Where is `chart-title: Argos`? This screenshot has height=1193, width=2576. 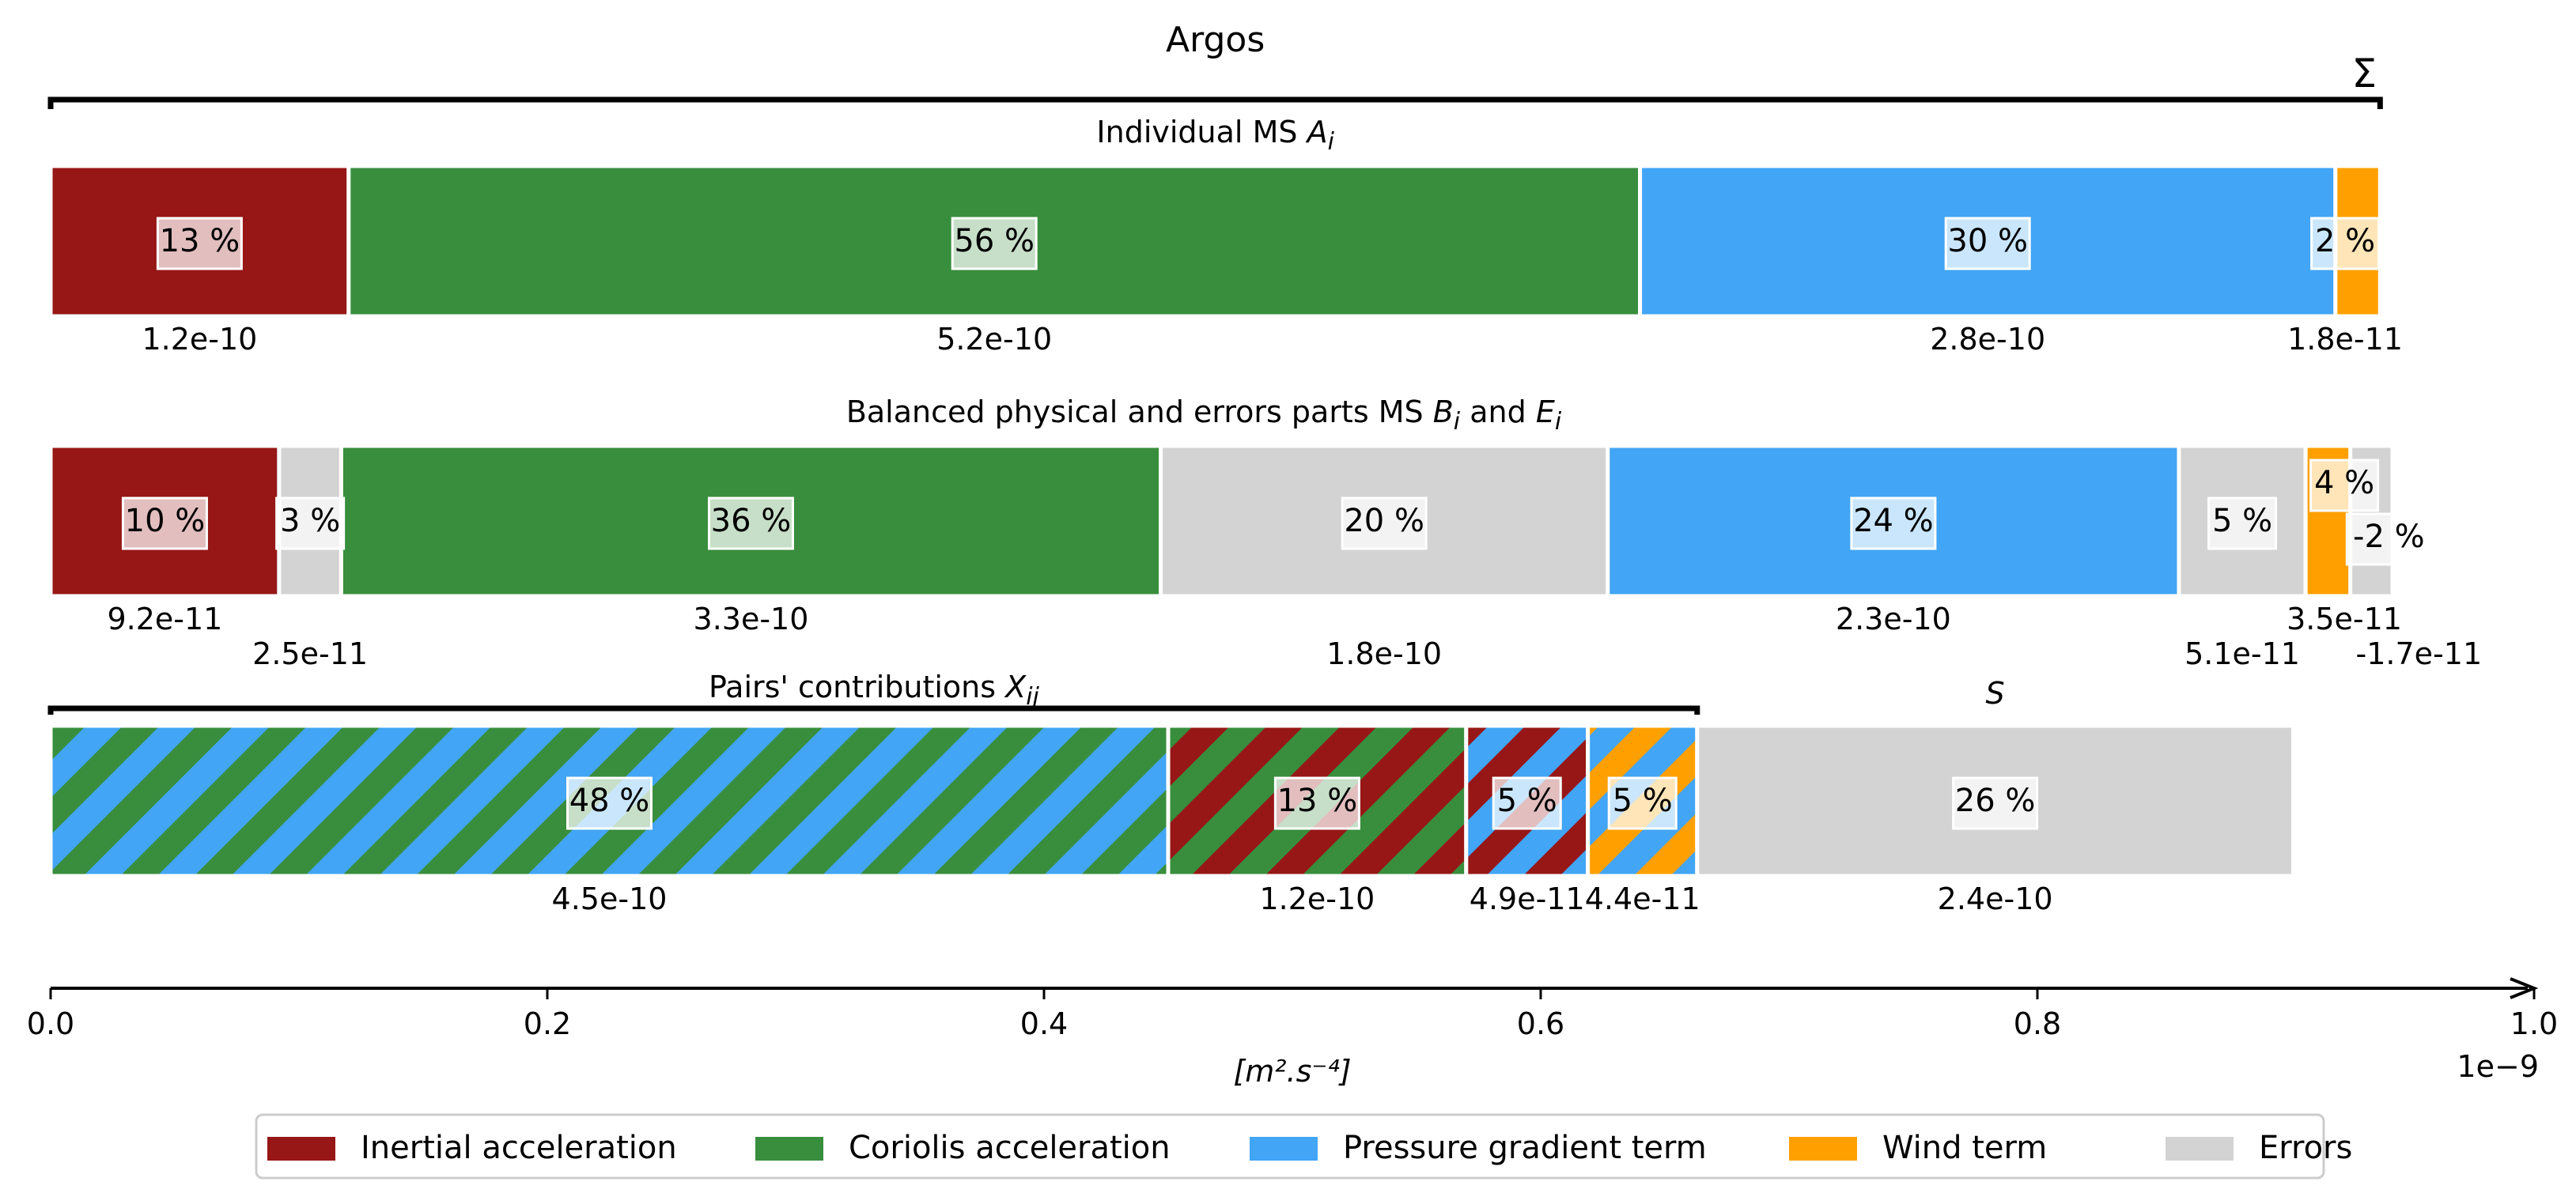
chart-title: Argos is located at coordinates (1215, 40).